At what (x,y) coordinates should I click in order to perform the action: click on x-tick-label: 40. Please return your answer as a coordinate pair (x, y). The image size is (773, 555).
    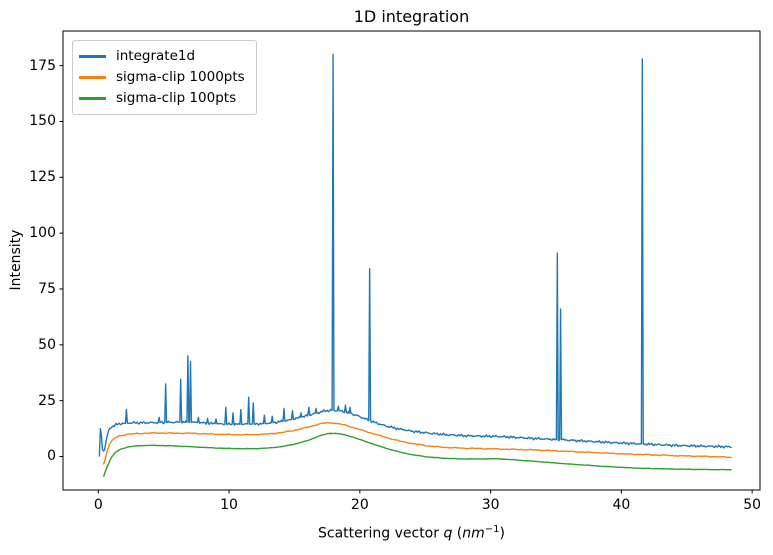
    Looking at the image, I should click on (621, 505).